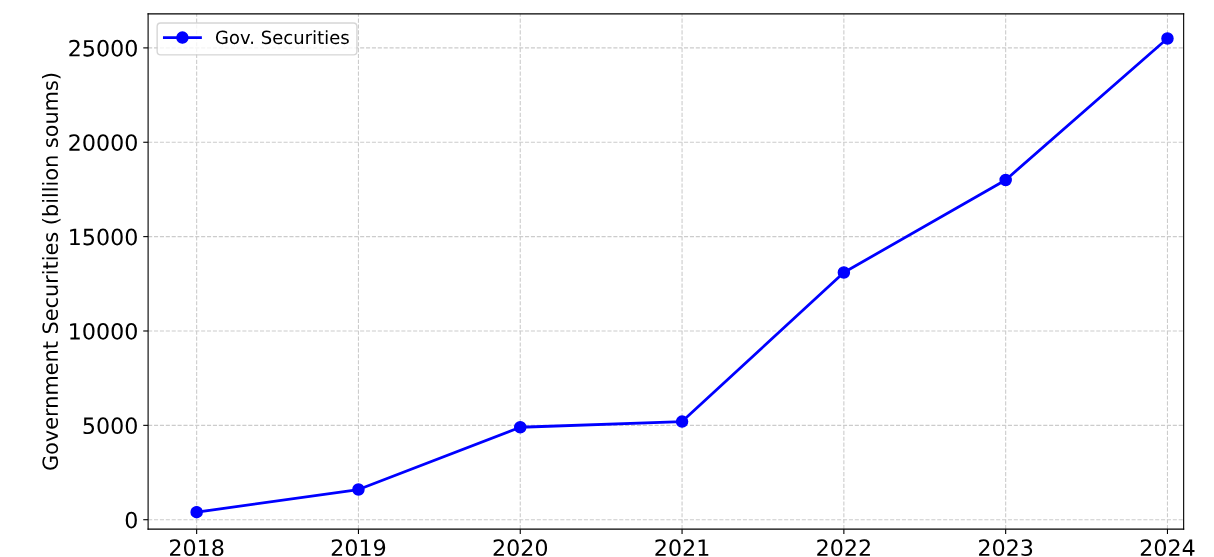 The image size is (1214, 557). Describe the element at coordinates (520, 548) in the screenshot. I see `x-tick-label: 2020` at that location.